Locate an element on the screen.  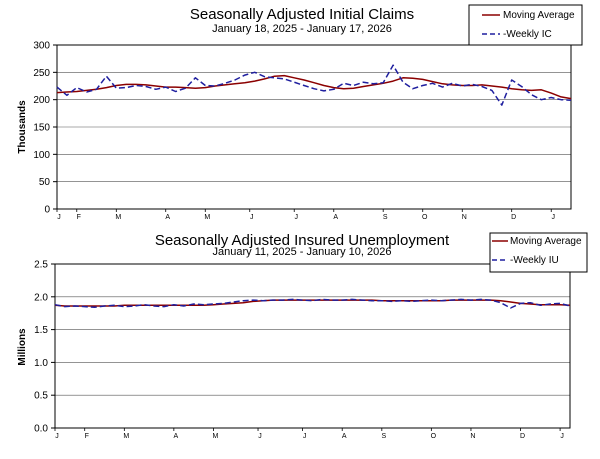
initial-claims-title: Seasonally Adjusted Initial Claims is located at coordinates (302, 14).